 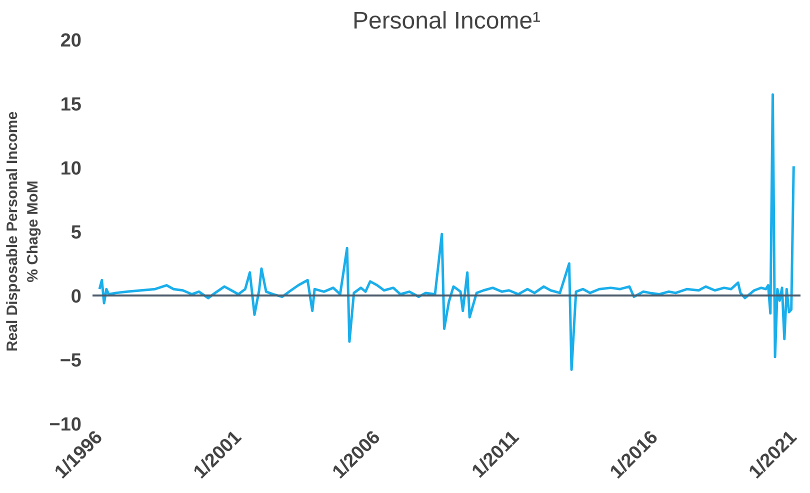 What do you see at coordinates (71, 169) in the screenshot?
I see `y-tick-label: 10` at bounding box center [71, 169].